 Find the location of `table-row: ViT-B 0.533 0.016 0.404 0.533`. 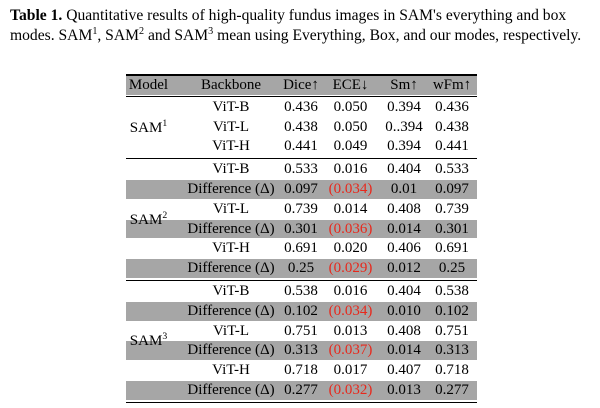

table-row: ViT-B 0.533 0.016 0.404 0.533 is located at coordinates (301, 169).